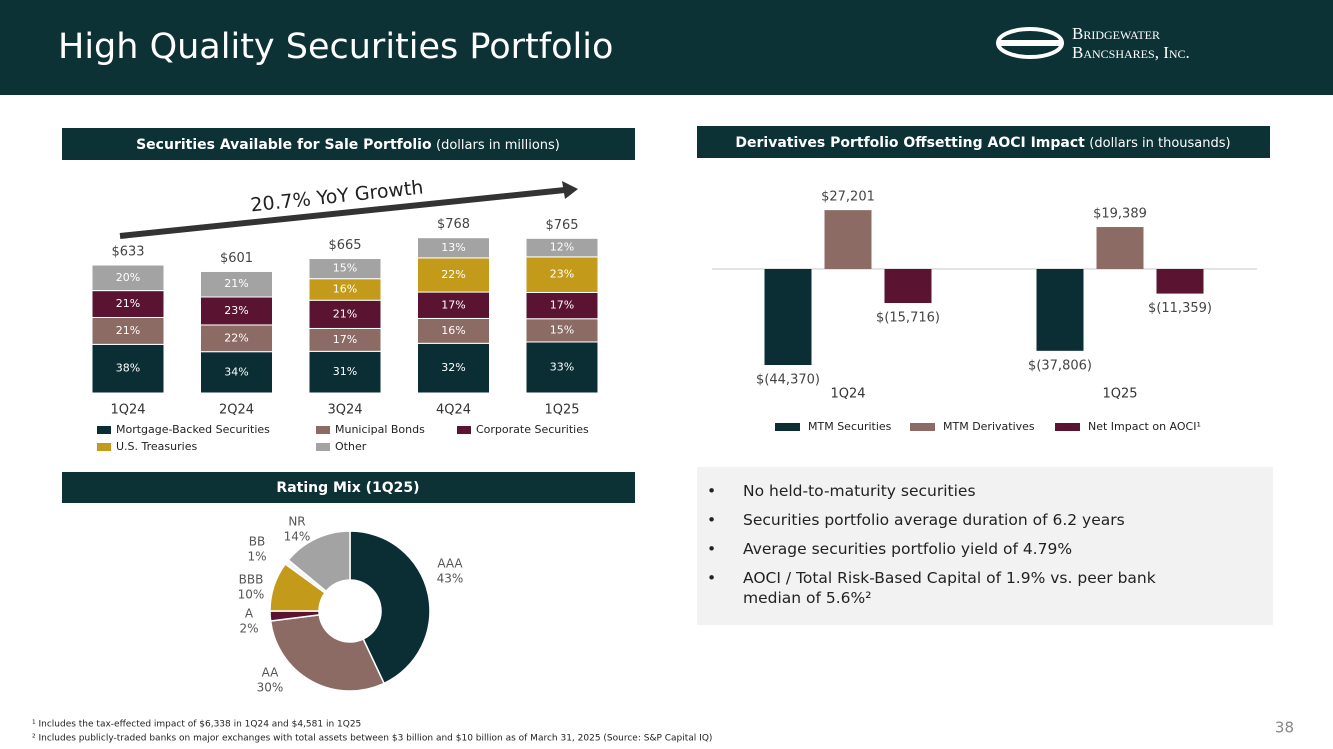 The image size is (1333, 749). What do you see at coordinates (1131, 52) in the screenshot?
I see `logo-line: Bancshares, Inc.` at bounding box center [1131, 52].